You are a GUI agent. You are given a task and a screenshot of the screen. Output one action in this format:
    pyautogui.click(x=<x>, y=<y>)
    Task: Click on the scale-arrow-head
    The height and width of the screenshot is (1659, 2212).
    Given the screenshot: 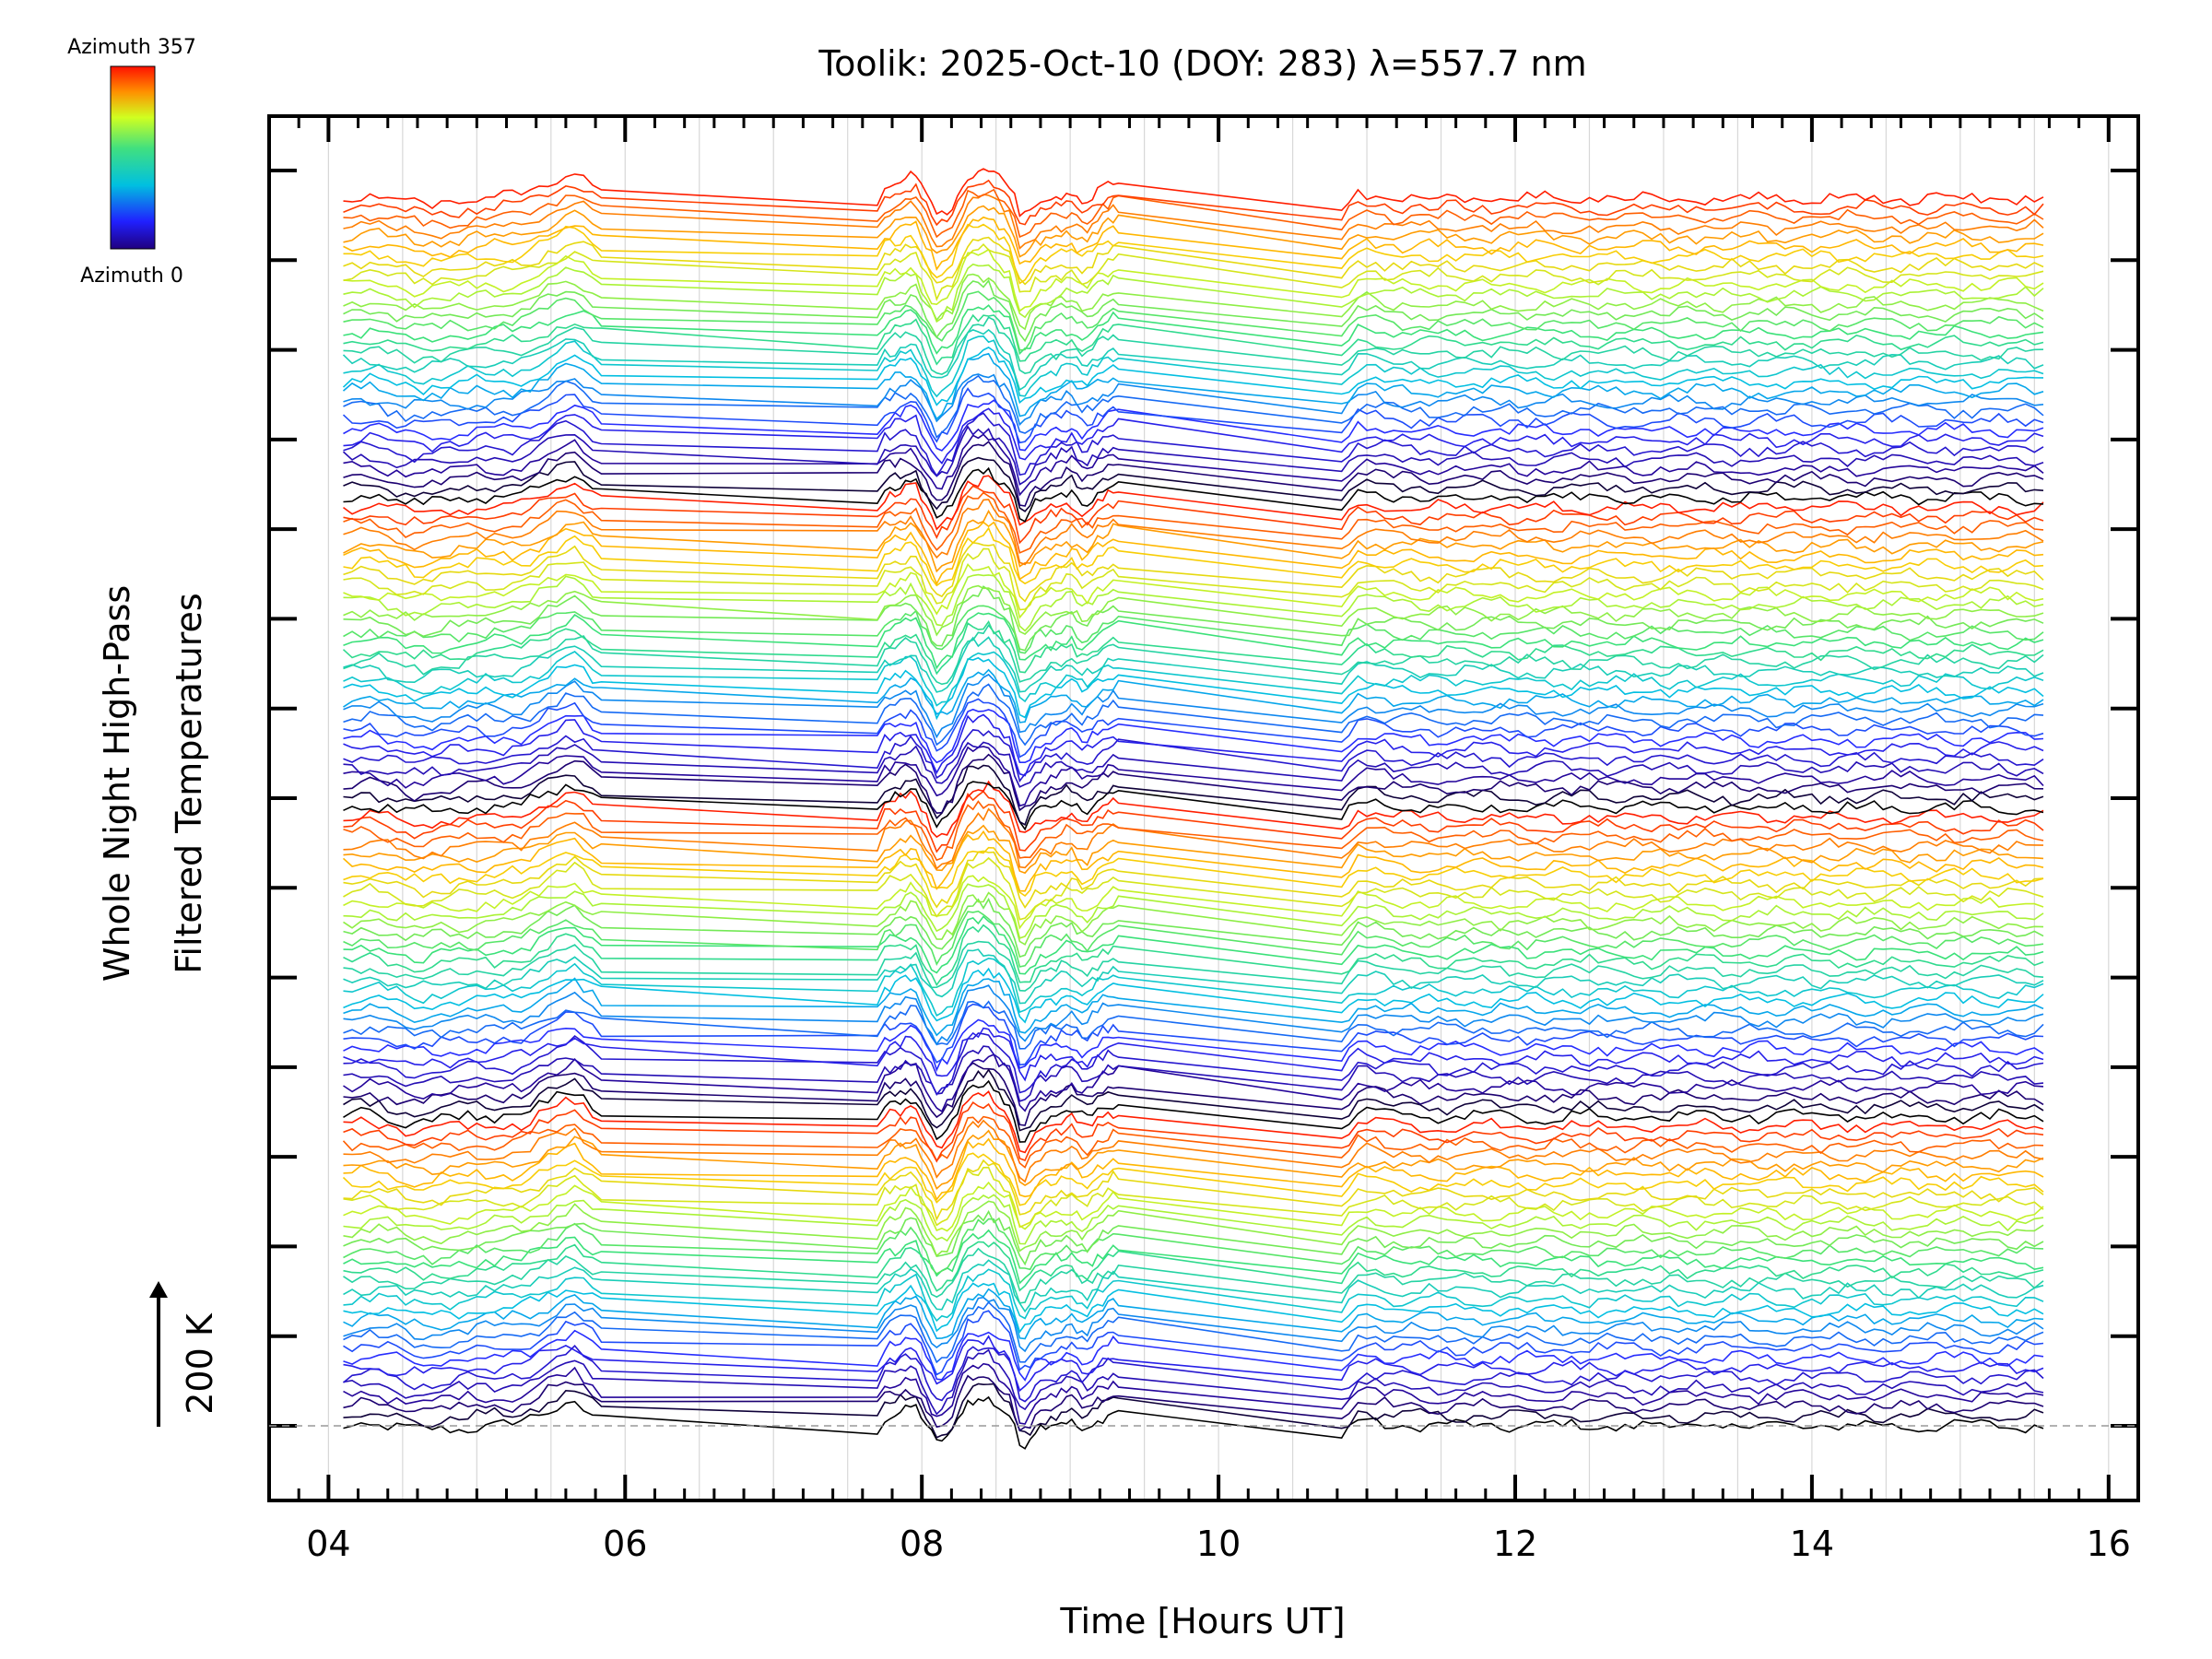 What is the action you would take?
    pyautogui.click(x=158, y=1289)
    